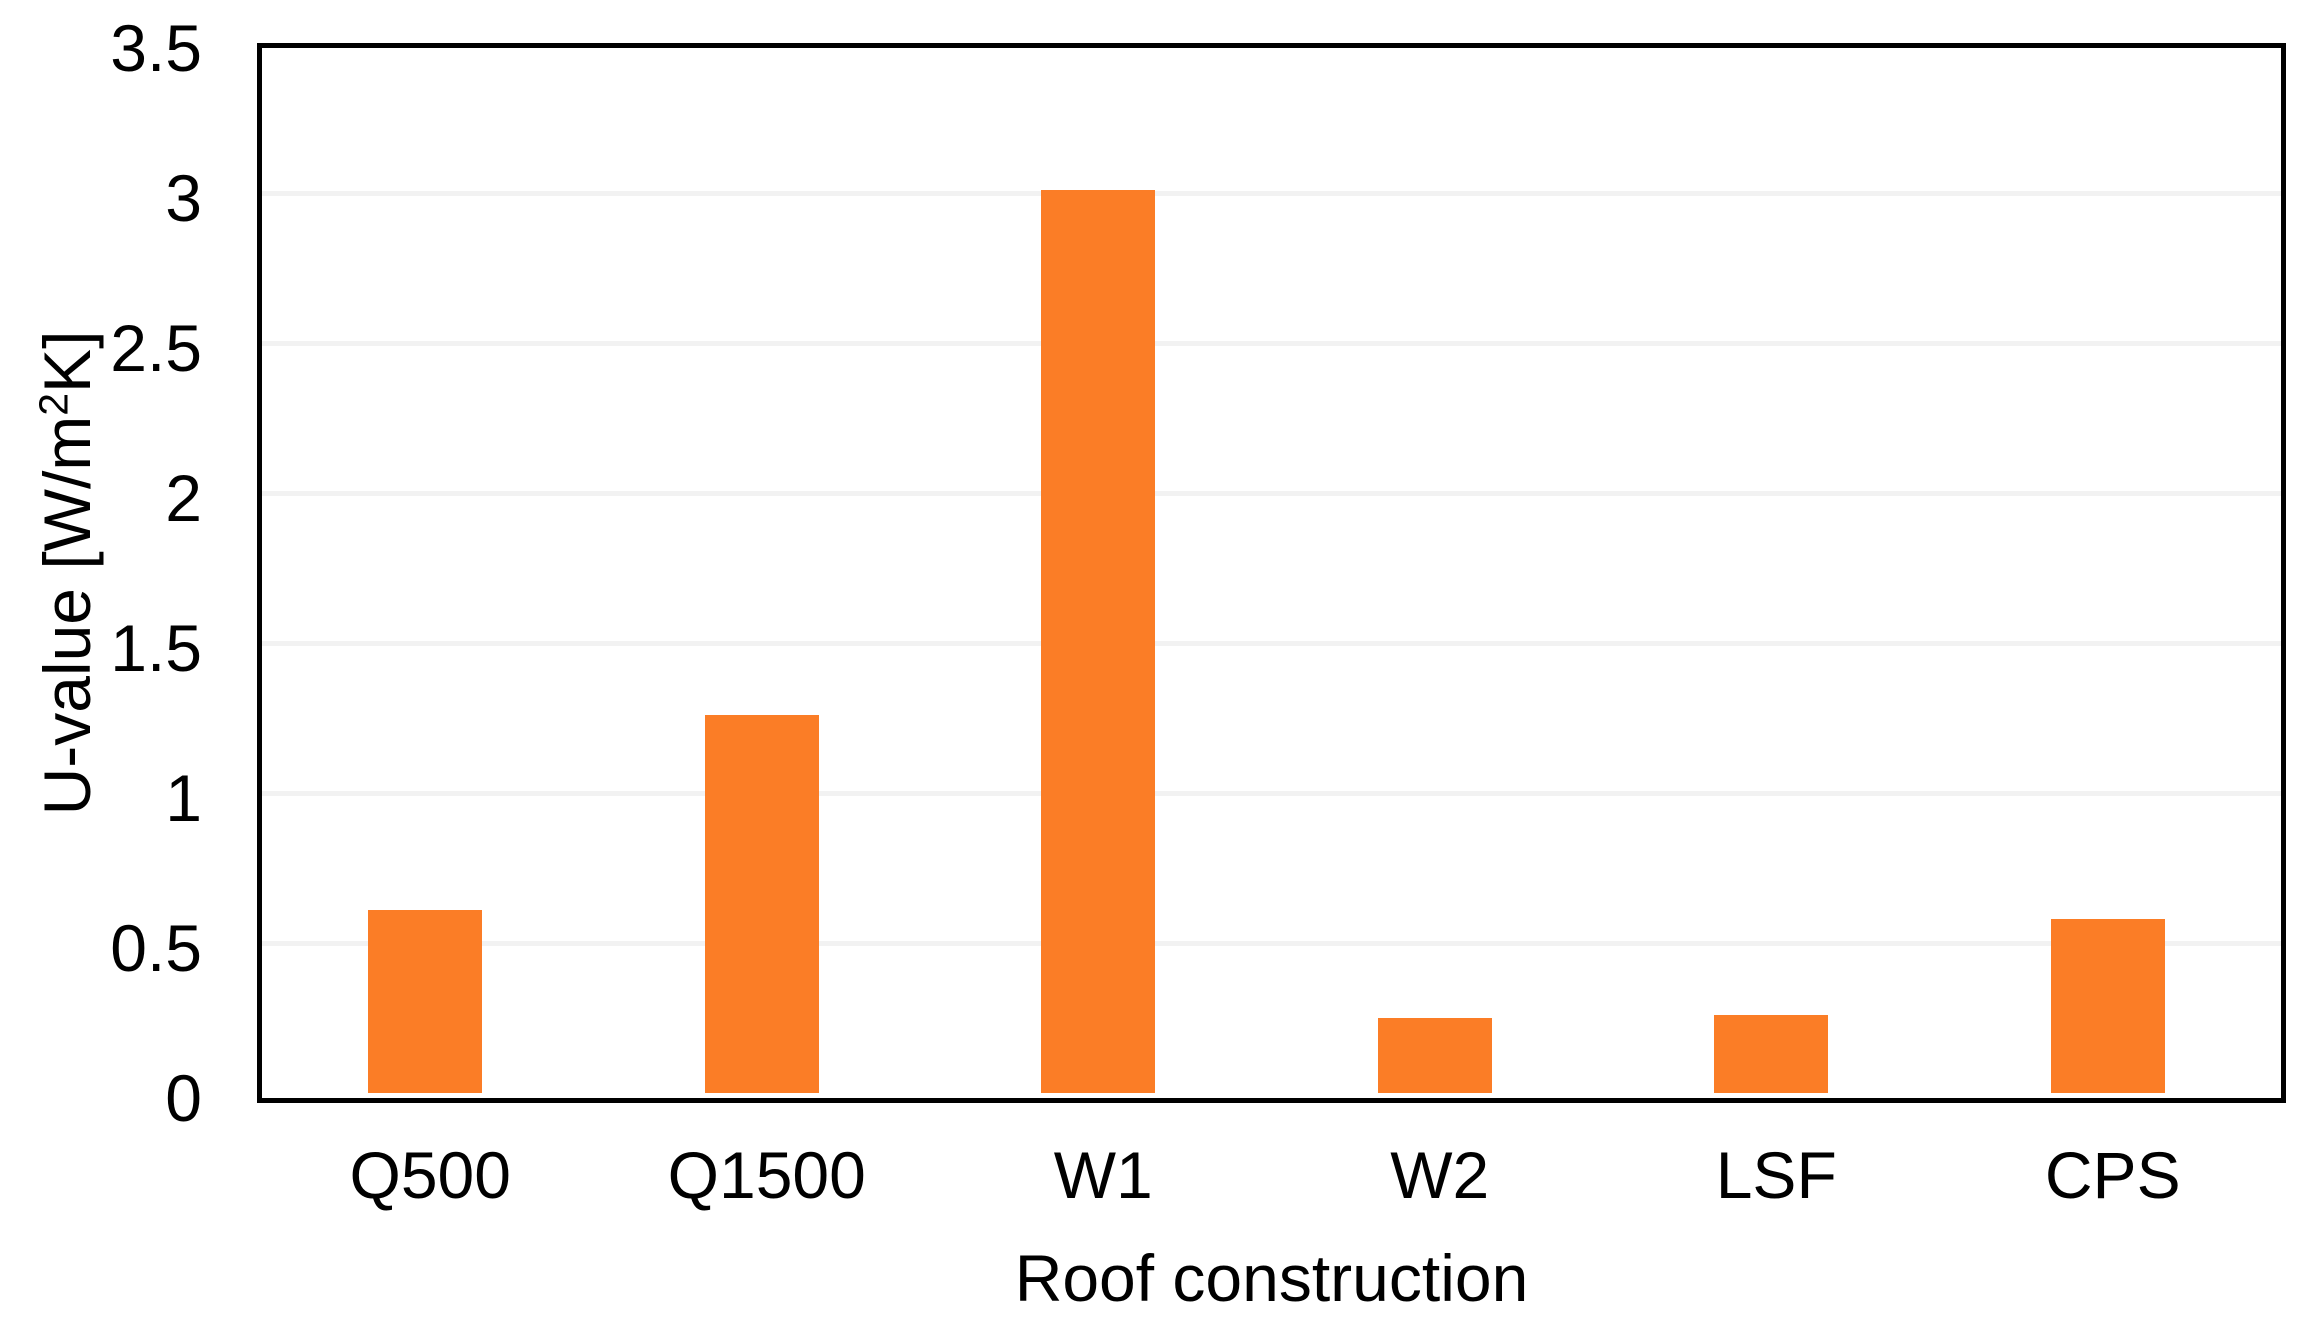  Describe the element at coordinates (766, 1175) in the screenshot. I see `x-tick-label-Q1500: Q1500` at that location.